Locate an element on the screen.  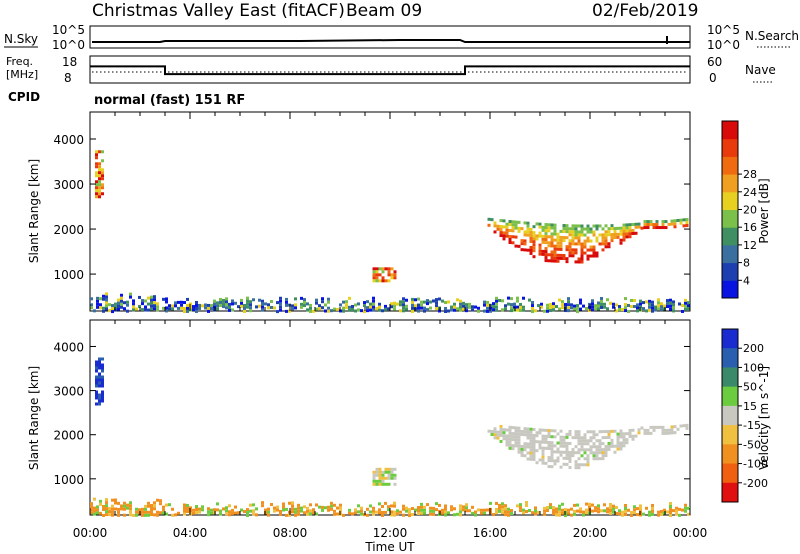
cpid-label: CPID is located at coordinates (24, 97).